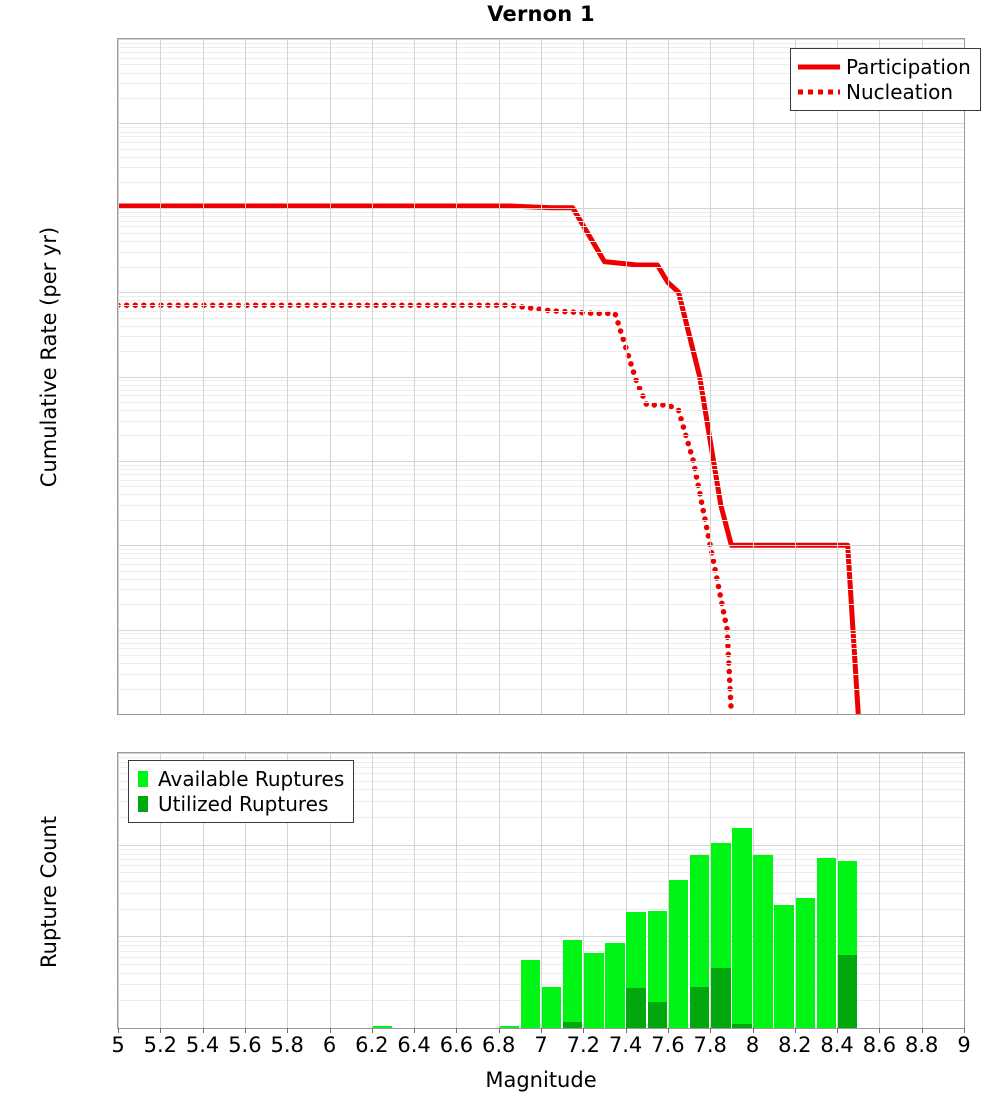 This screenshot has height=1100, width=1000. I want to click on x-tick-label: 5.8, so click(287, 1045).